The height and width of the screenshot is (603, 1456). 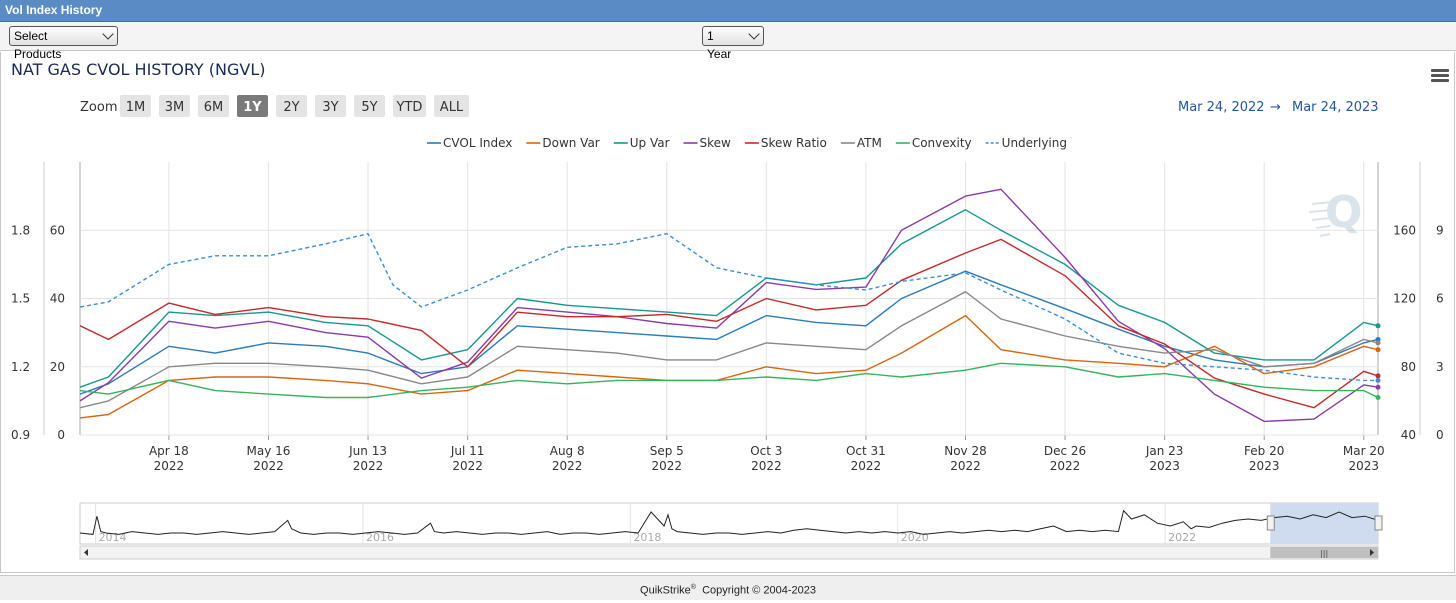 I want to click on legend-label: Underlying, so click(x=1034, y=143).